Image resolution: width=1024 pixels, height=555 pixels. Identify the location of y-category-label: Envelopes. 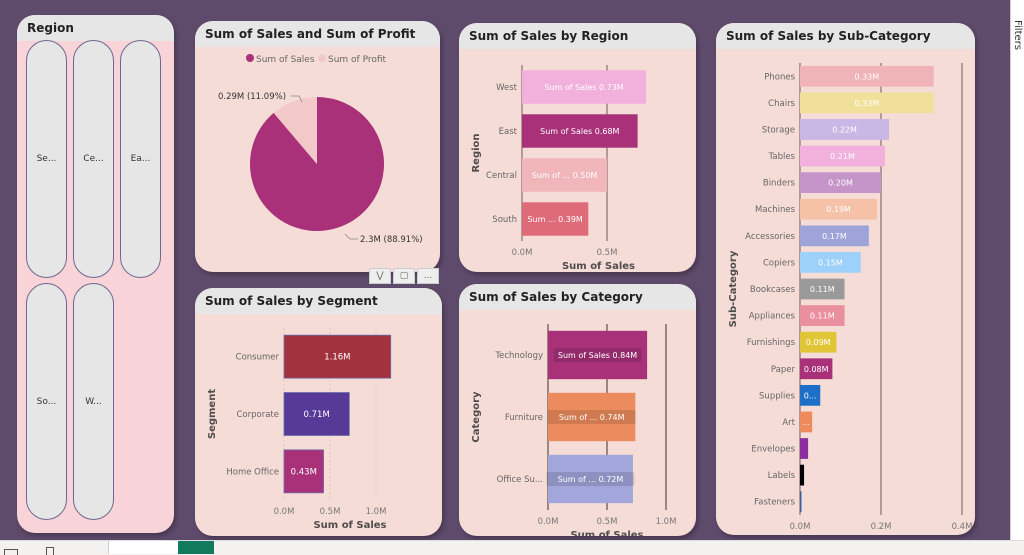
(773, 450).